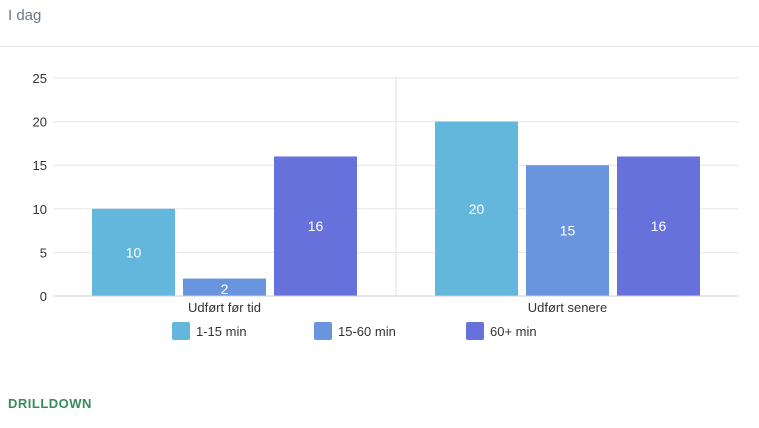 This screenshot has width=759, height=428. I want to click on bar-data-label: 10, so click(134, 252).